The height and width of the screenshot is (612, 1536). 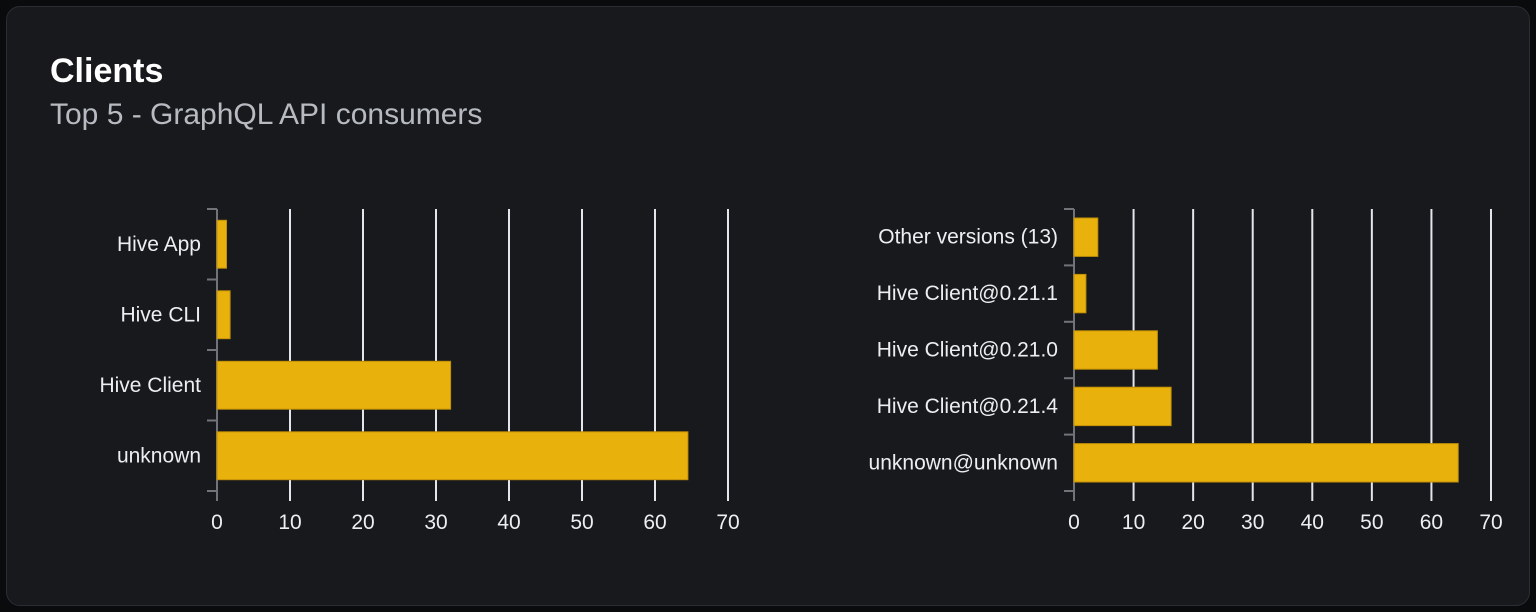 I want to click on category-label: Hive CLI, so click(x=160, y=314).